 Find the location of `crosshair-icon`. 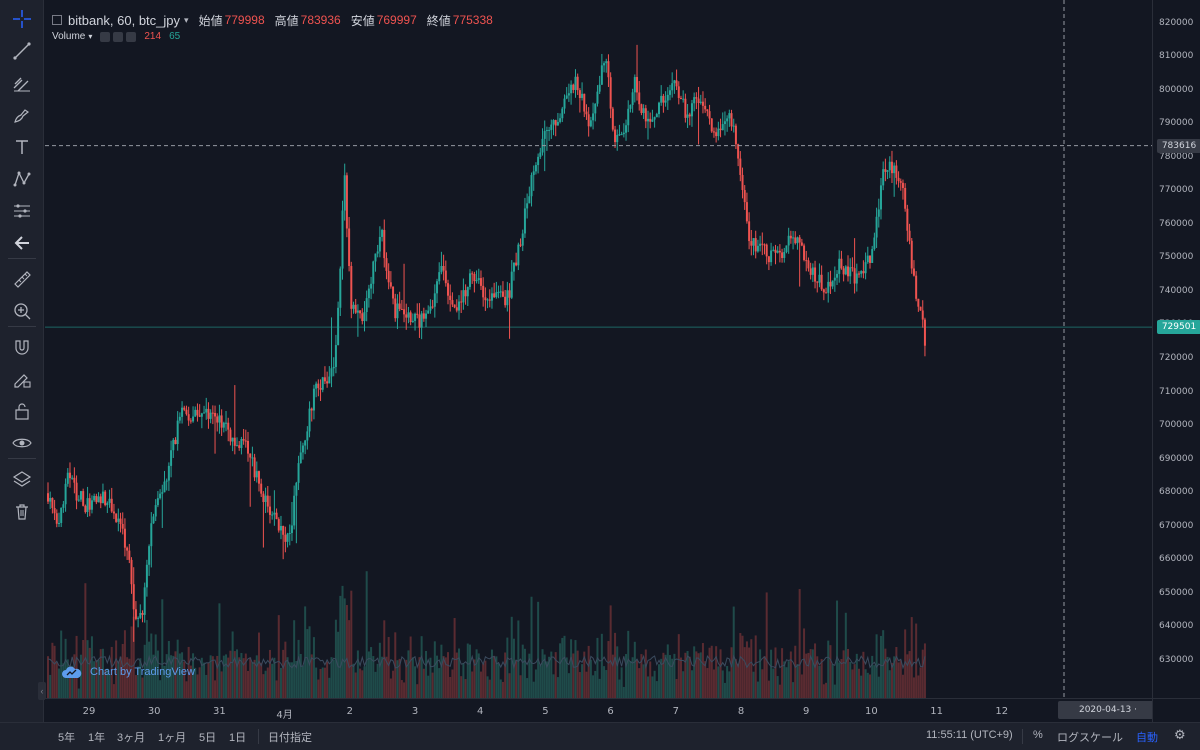

crosshair-icon is located at coordinates (22, 19).